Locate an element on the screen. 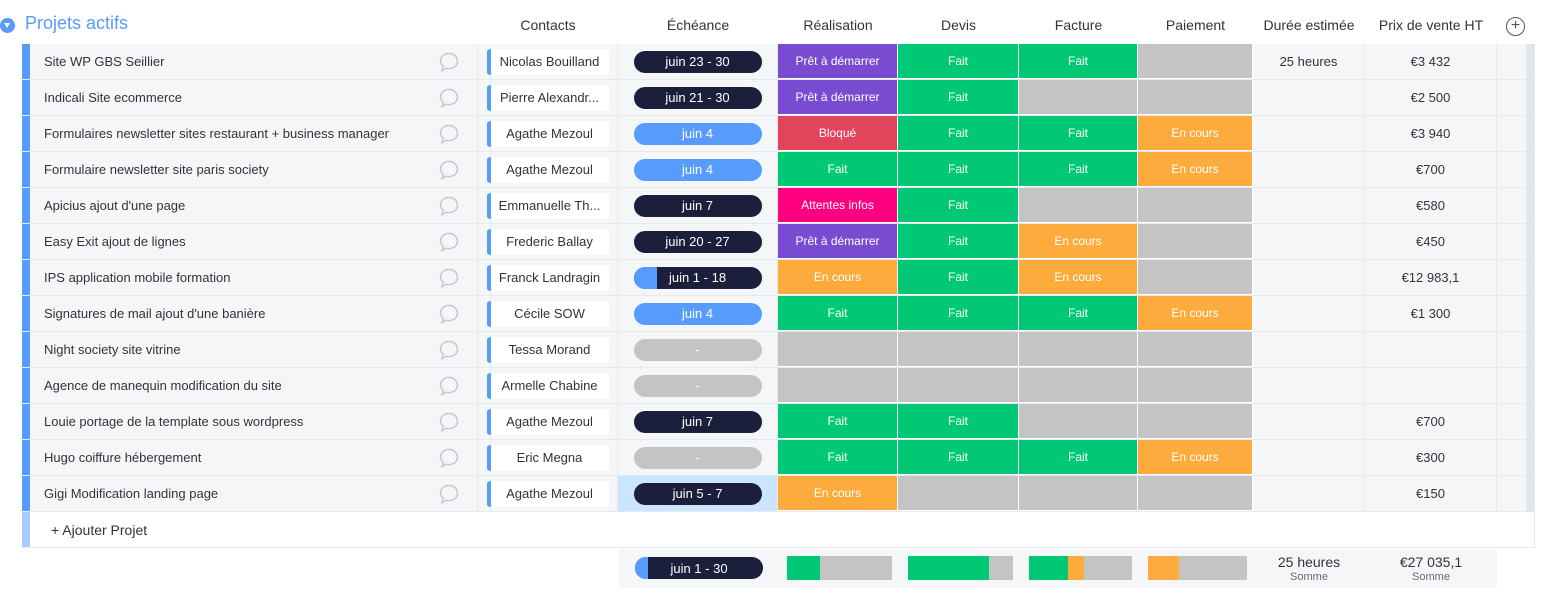  project-name: Indicali Site ecommerce is located at coordinates (254, 97).